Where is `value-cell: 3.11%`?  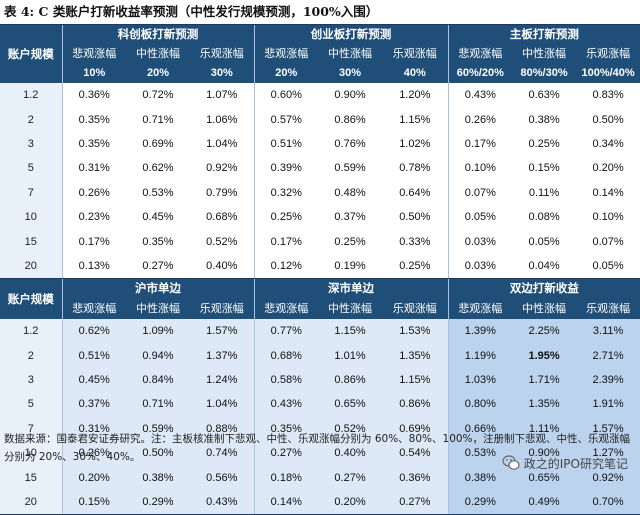 value-cell: 3.11% is located at coordinates (608, 331).